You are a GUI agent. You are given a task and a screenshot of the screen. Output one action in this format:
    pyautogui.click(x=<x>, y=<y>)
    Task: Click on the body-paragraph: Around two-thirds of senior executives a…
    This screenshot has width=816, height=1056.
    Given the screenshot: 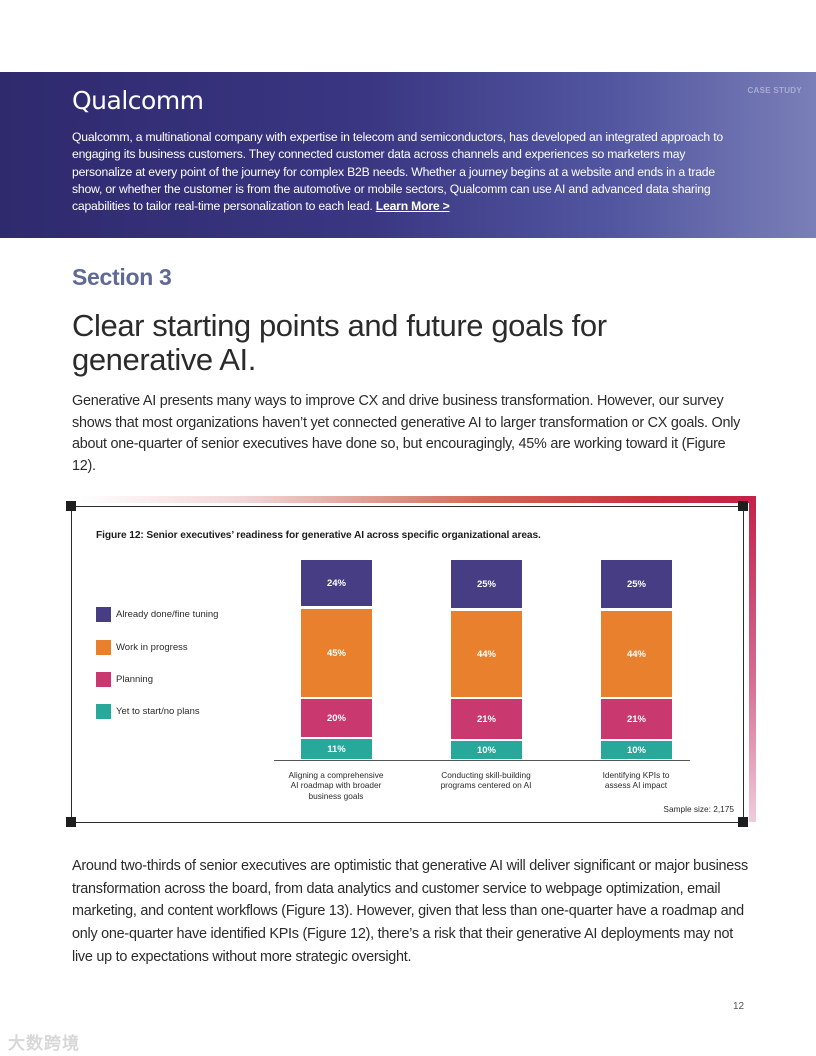 What is the action you would take?
    pyautogui.click(x=410, y=911)
    